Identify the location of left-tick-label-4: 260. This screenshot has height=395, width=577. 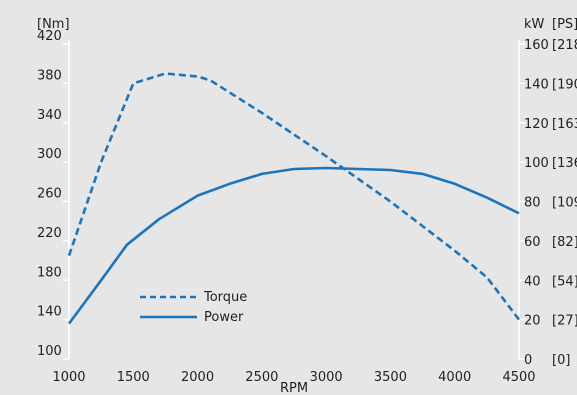
(49, 194).